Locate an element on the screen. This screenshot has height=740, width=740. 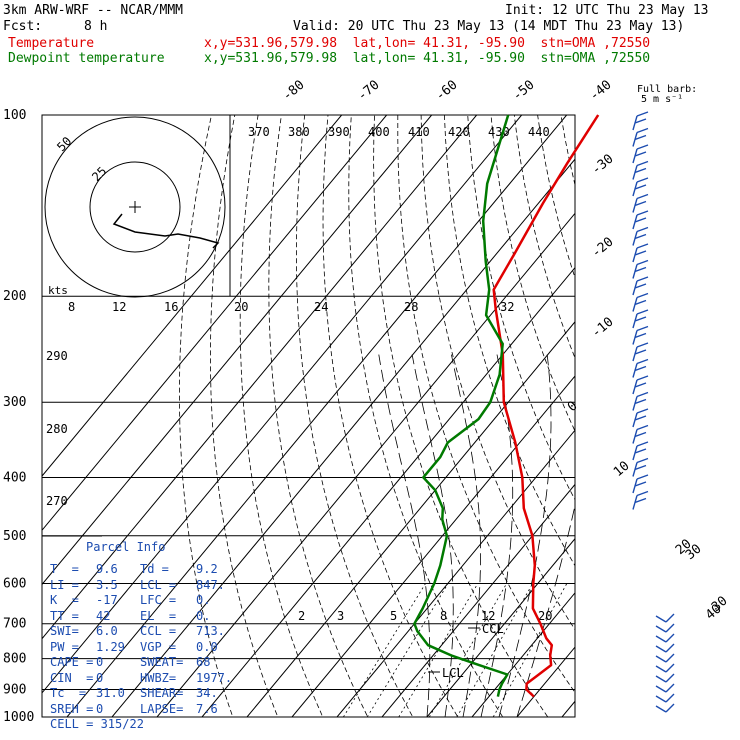
barb-scale-unit: 5 m s⁻¹ is located at coordinates (662, 99).